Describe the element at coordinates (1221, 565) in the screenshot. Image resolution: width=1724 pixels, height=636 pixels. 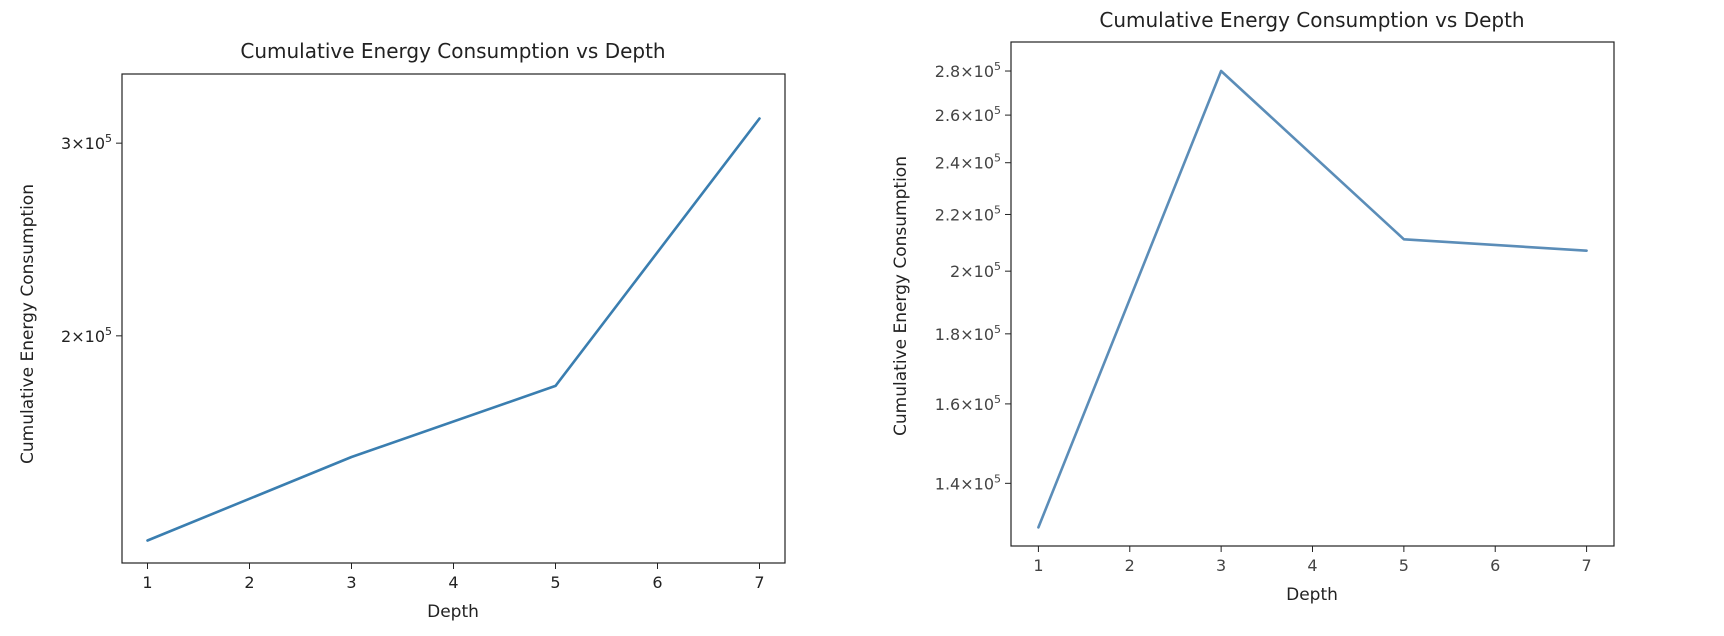
I see `right-x-tick-label: 3` at that location.